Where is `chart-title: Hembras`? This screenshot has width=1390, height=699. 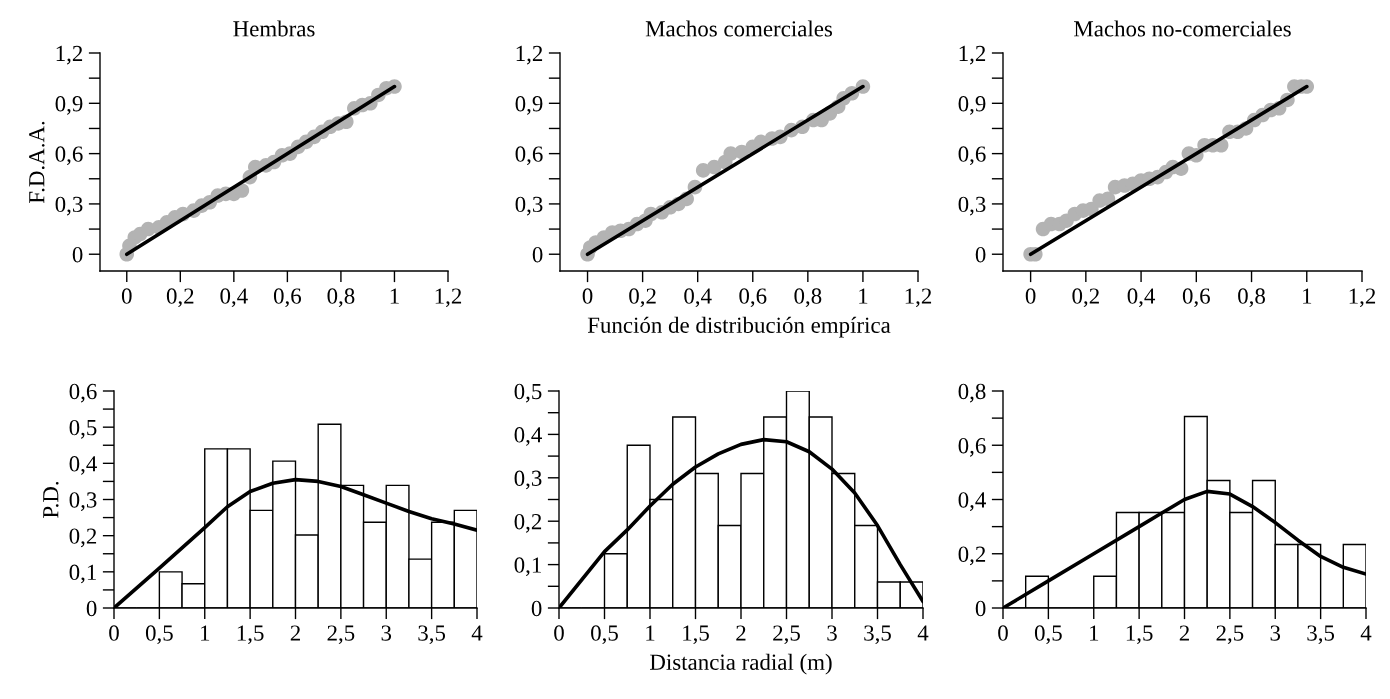
chart-title: Hembras is located at coordinates (274, 28).